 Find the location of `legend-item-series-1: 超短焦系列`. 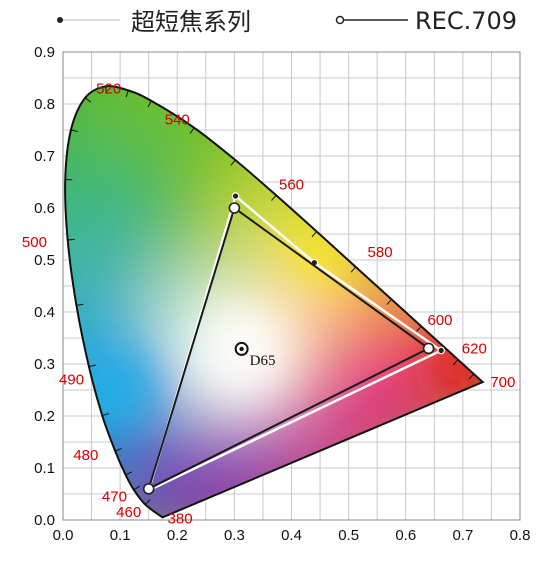

legend-item-series-1: 超短焦系列 is located at coordinates (154, 22).